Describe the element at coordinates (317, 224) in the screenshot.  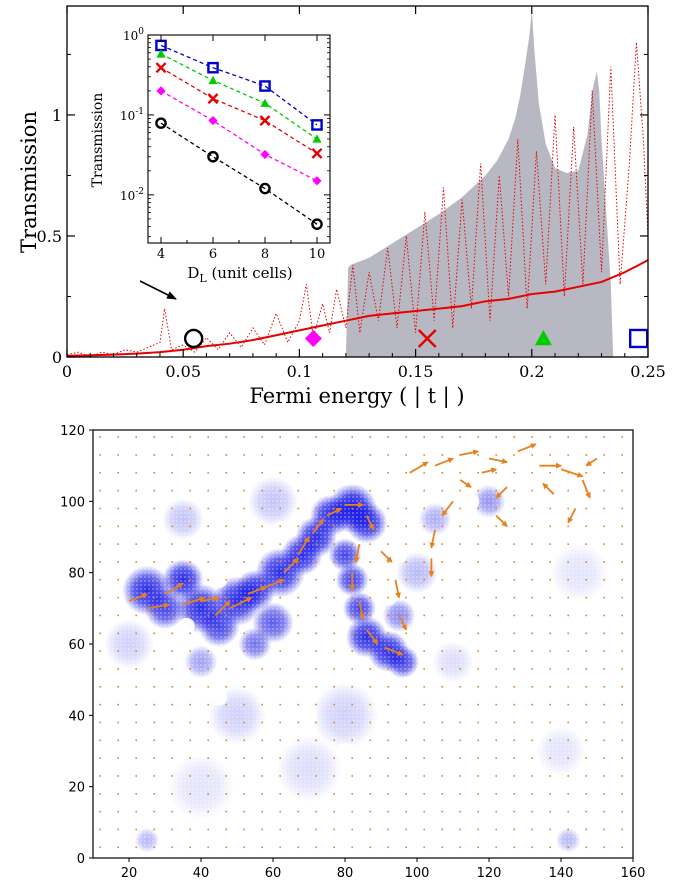
I see `inset-point-circle` at that location.